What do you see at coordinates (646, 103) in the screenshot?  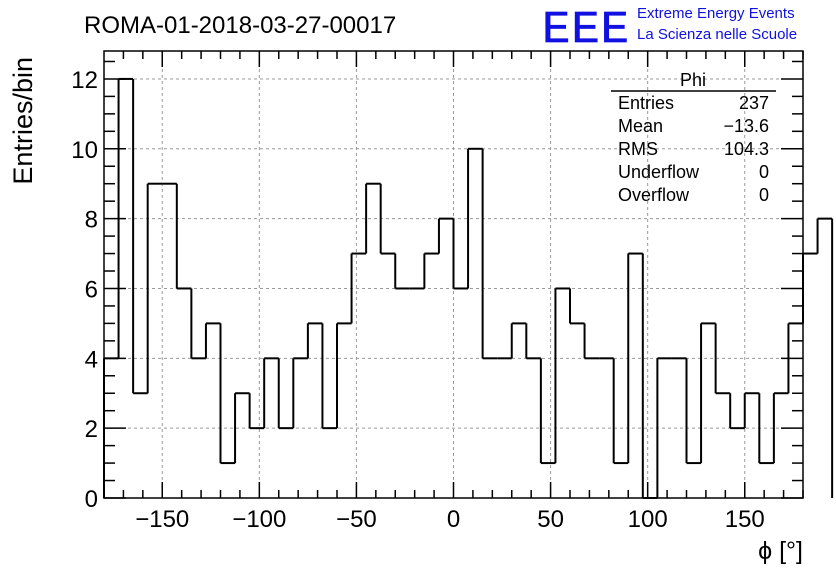 I see `stats-row-label: Entries` at bounding box center [646, 103].